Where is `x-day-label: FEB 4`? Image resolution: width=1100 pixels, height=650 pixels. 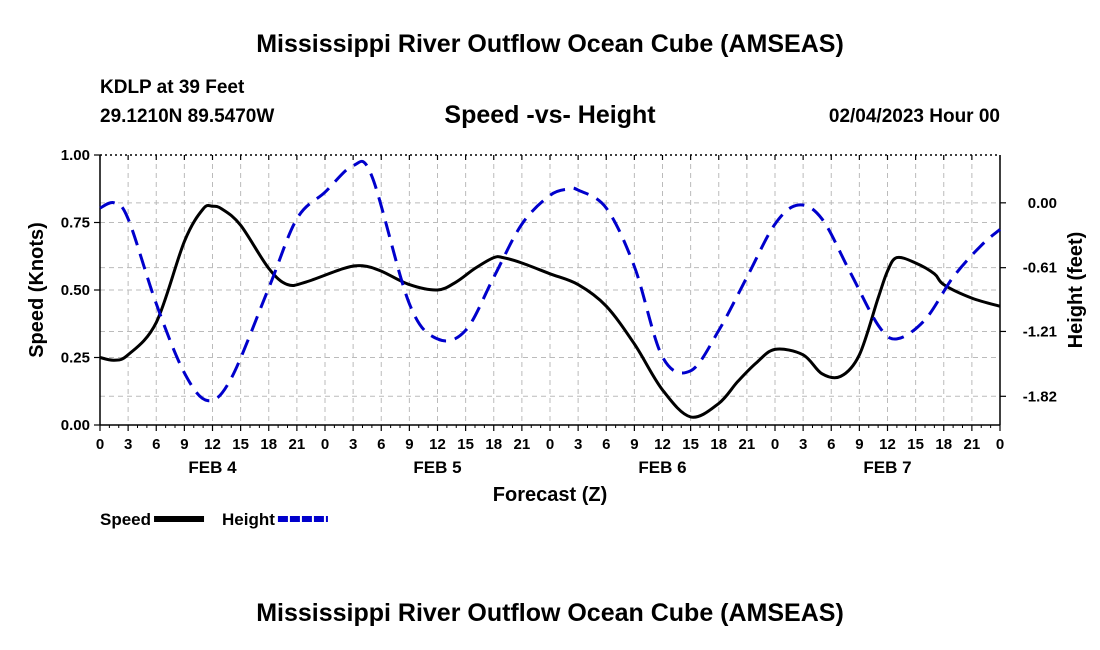
x-day-label: FEB 4 is located at coordinates (212, 467).